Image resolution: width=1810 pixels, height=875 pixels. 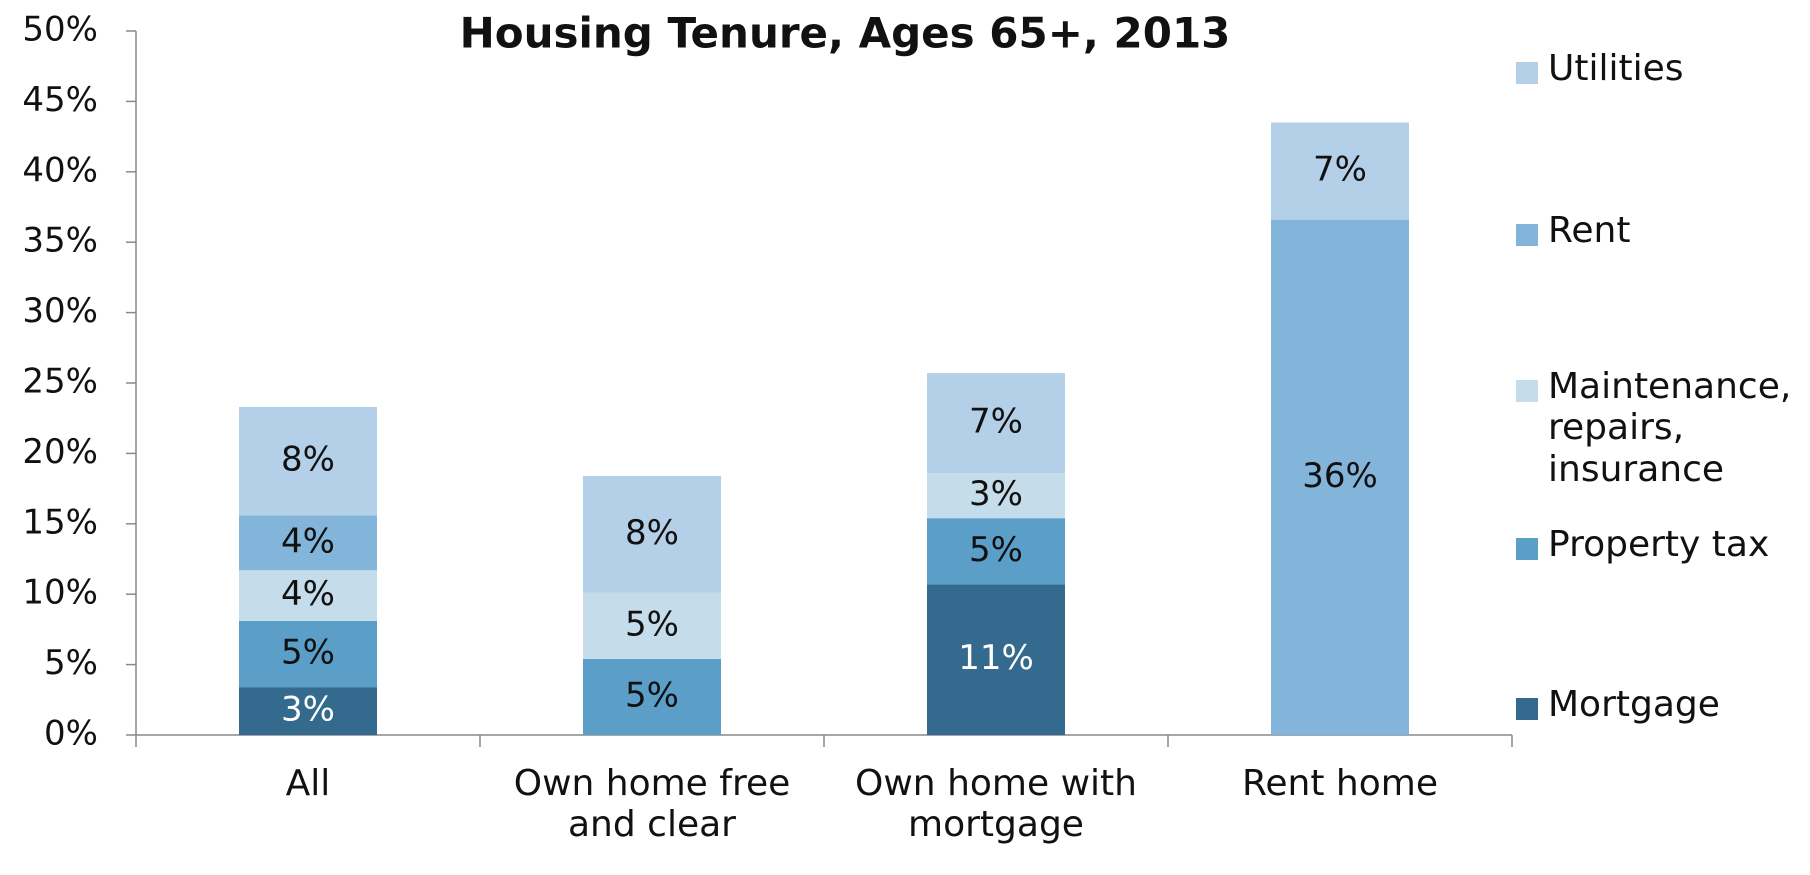 I want to click on x-tick-label: Own home free and clear, so click(x=652, y=804).